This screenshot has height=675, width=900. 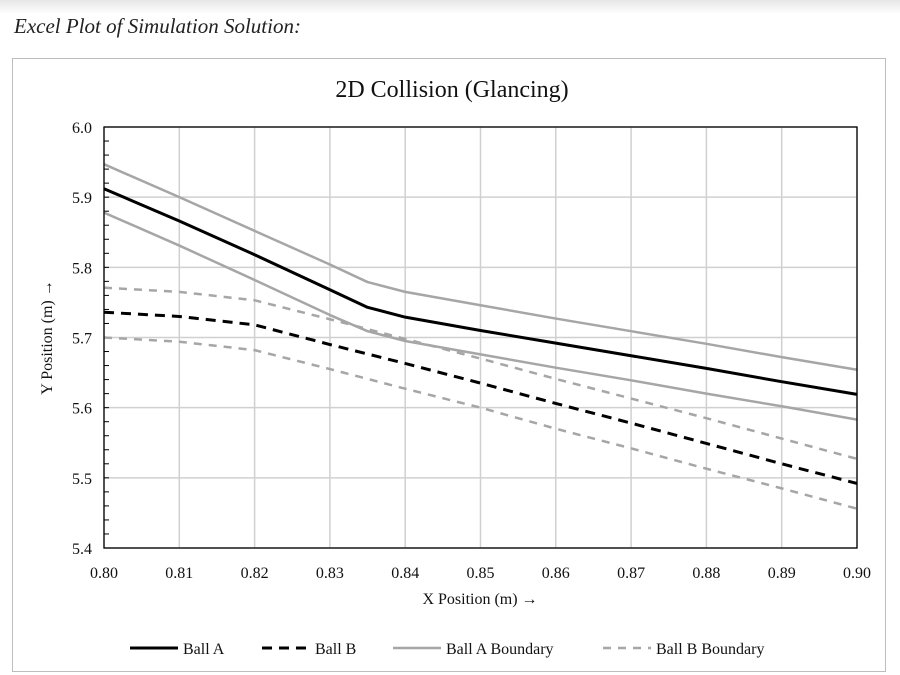 I want to click on y-tick-label: 5.8, so click(x=82, y=268).